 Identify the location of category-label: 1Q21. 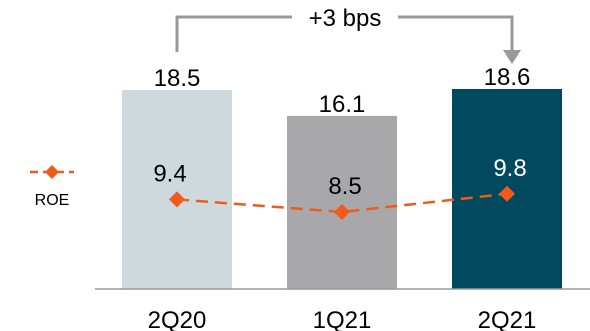
(342, 319).